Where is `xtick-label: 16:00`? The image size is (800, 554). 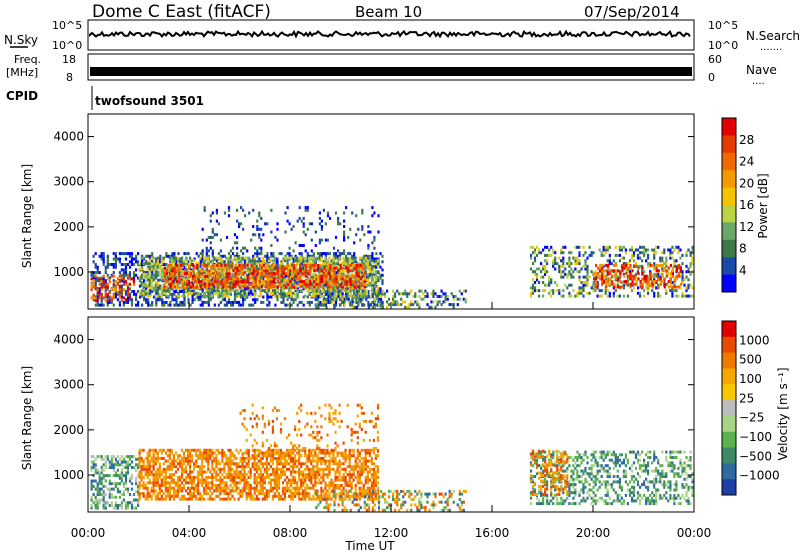 xtick-label: 16:00 is located at coordinates (492, 533).